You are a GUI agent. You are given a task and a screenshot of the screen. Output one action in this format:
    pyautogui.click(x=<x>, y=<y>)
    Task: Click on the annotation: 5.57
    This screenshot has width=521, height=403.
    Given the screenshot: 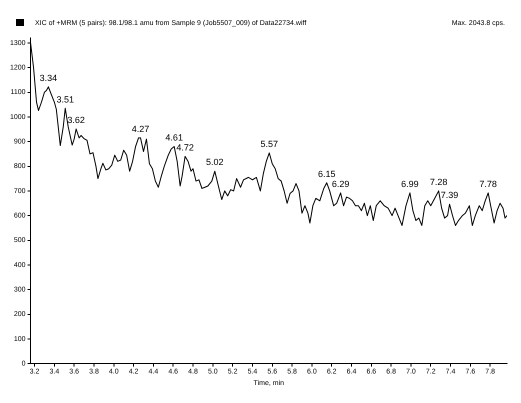 What is the action you would take?
    pyautogui.click(x=269, y=143)
    